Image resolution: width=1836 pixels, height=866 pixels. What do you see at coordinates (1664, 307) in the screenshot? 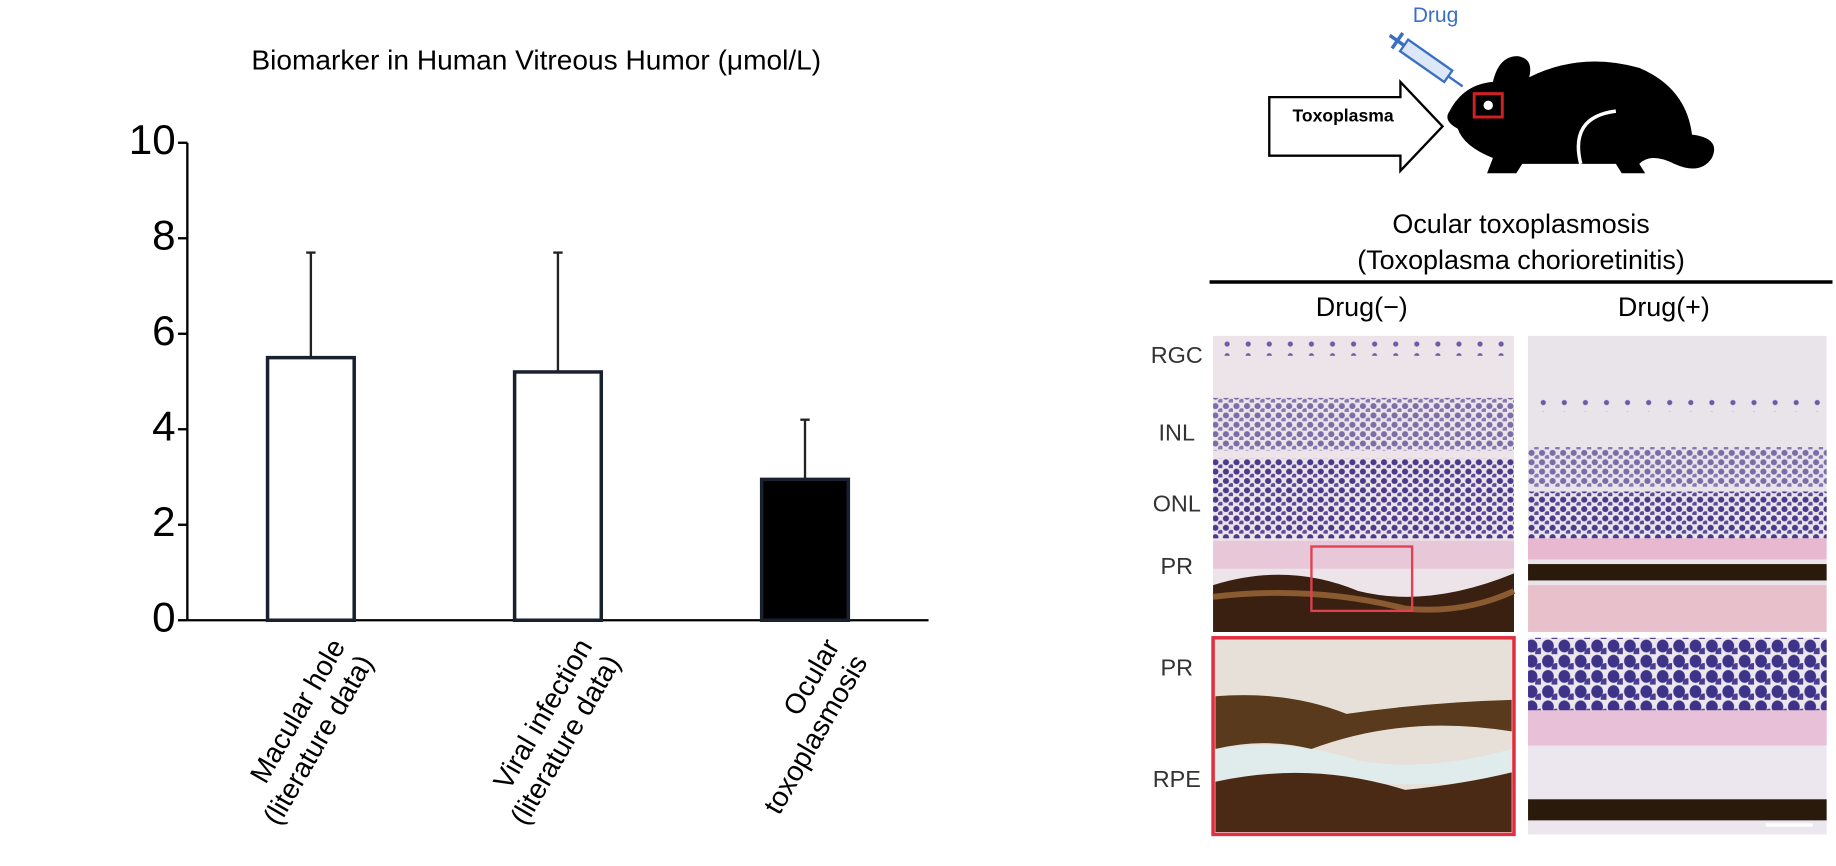
I see `column-label: Drug(+)` at bounding box center [1664, 307].